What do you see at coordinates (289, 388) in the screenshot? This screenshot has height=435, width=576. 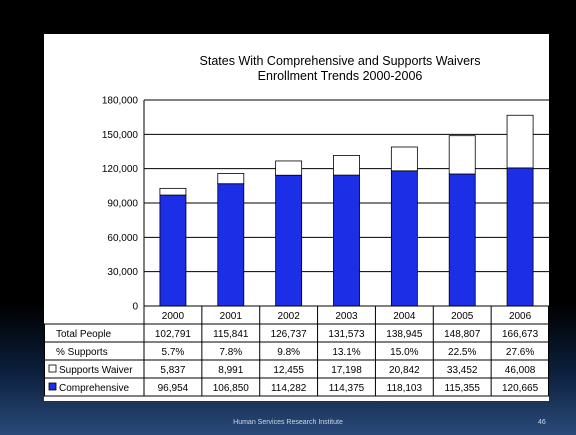 I see `table-cell: 114,282` at bounding box center [289, 388].